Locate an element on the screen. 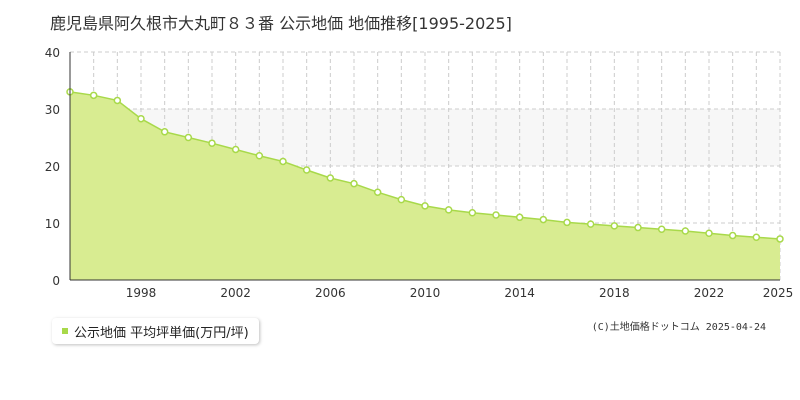  y-tick-label: 20 is located at coordinates (52, 167).